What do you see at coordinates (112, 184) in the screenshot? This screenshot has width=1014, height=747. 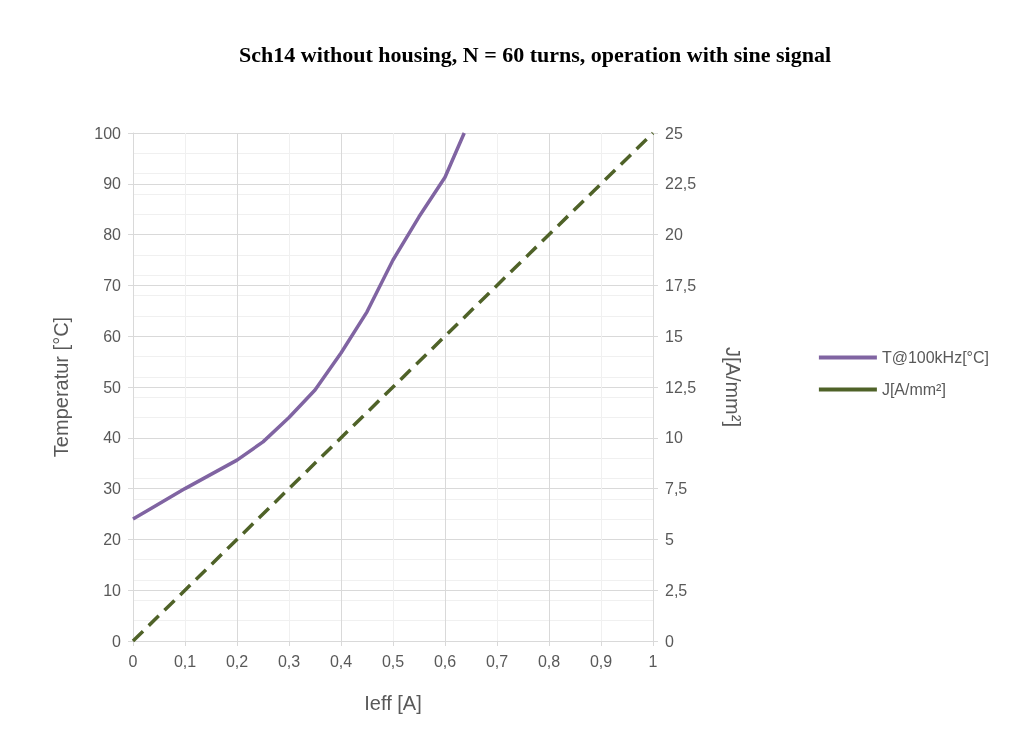 I see `y-tick-label: 90` at bounding box center [112, 184].